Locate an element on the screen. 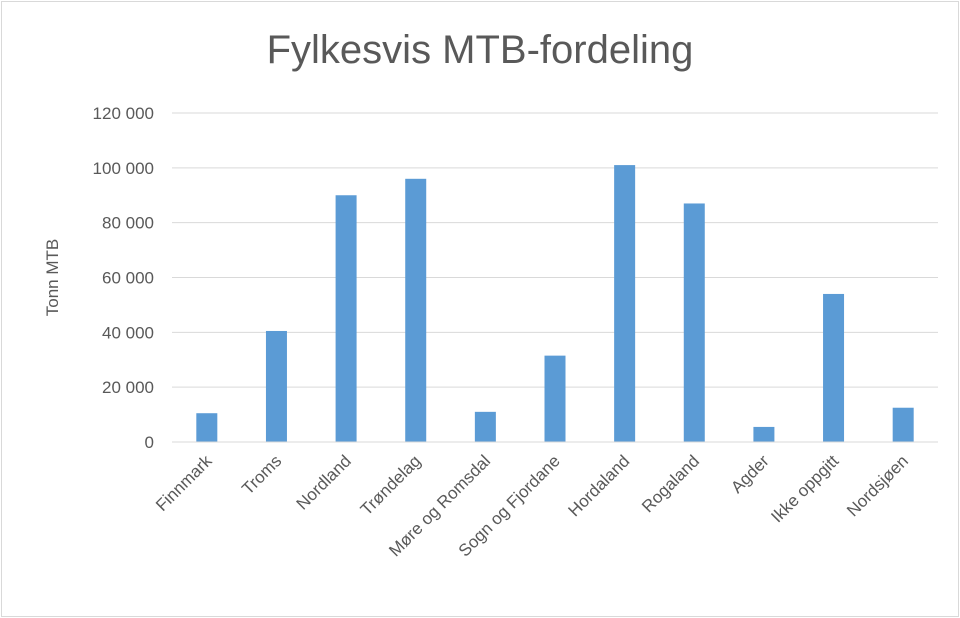 This screenshot has width=960, height=618. chart-title: Fylkesvis MTB-fordeling is located at coordinates (480, 50).